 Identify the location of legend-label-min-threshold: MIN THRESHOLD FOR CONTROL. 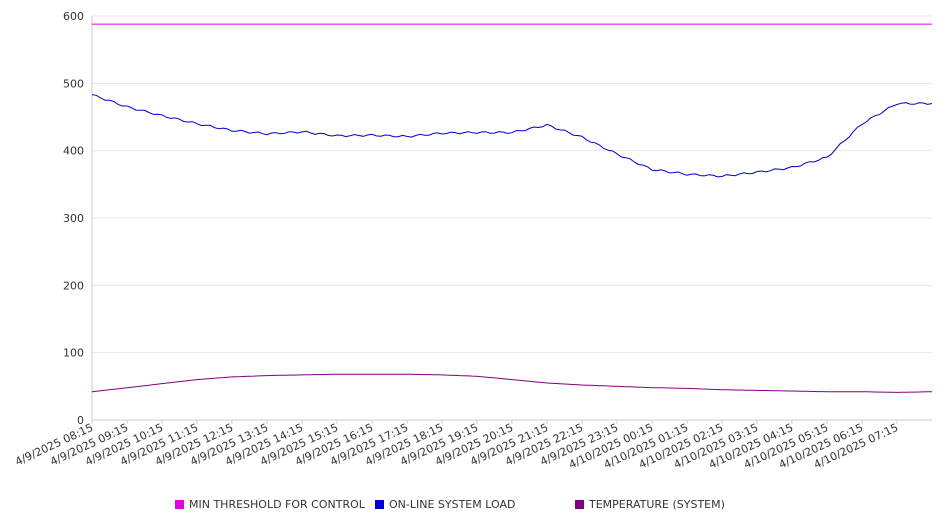
(277, 504).